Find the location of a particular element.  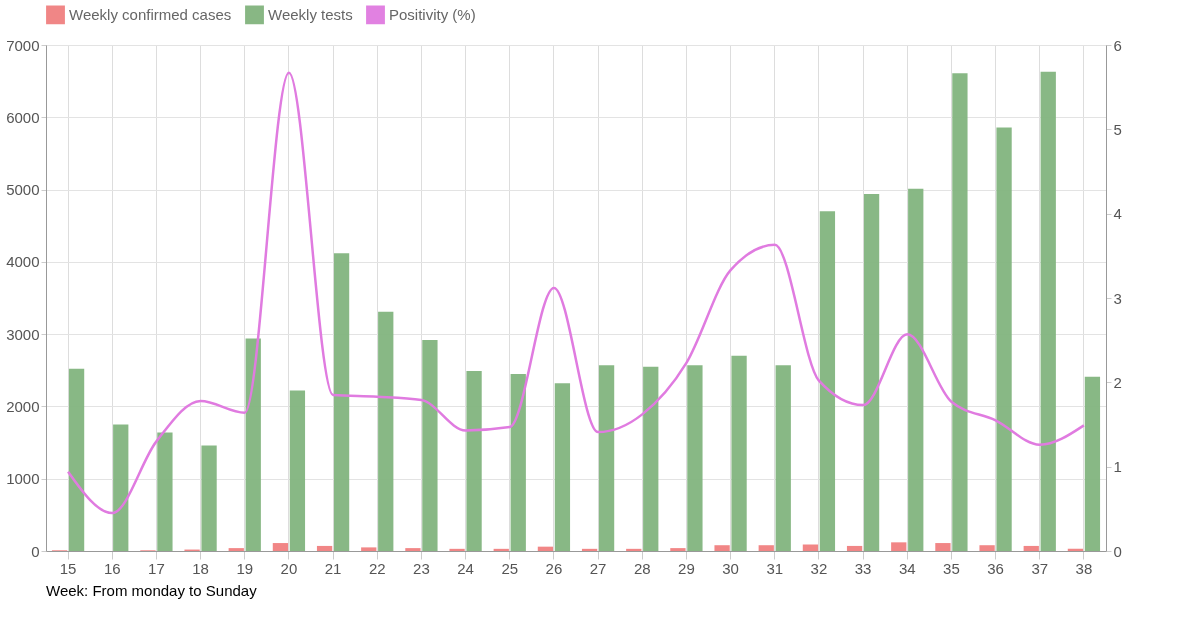

y2-tick-label: 1 is located at coordinates (1117, 467).